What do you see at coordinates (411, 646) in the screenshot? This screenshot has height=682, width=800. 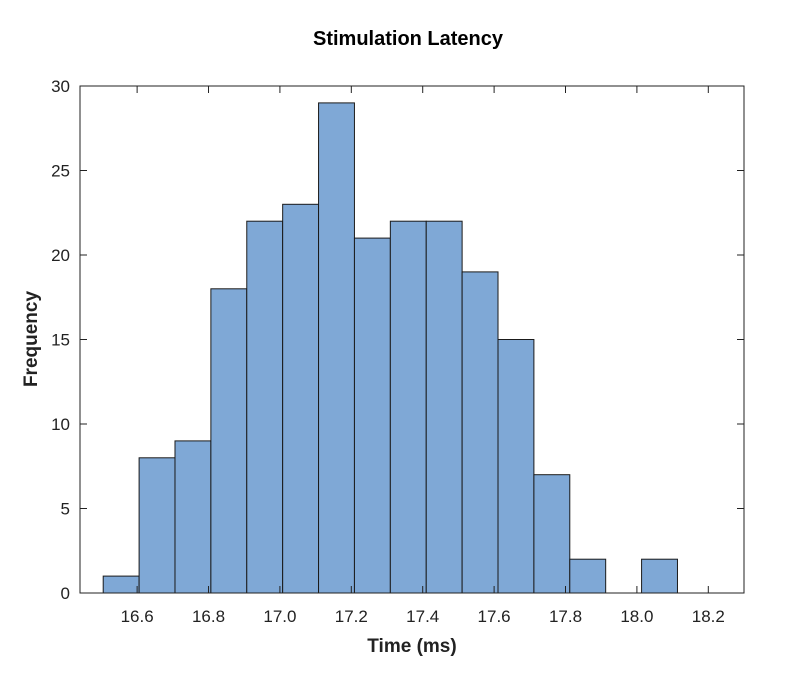 I see `x-axis-label: Time (ms)` at bounding box center [411, 646].